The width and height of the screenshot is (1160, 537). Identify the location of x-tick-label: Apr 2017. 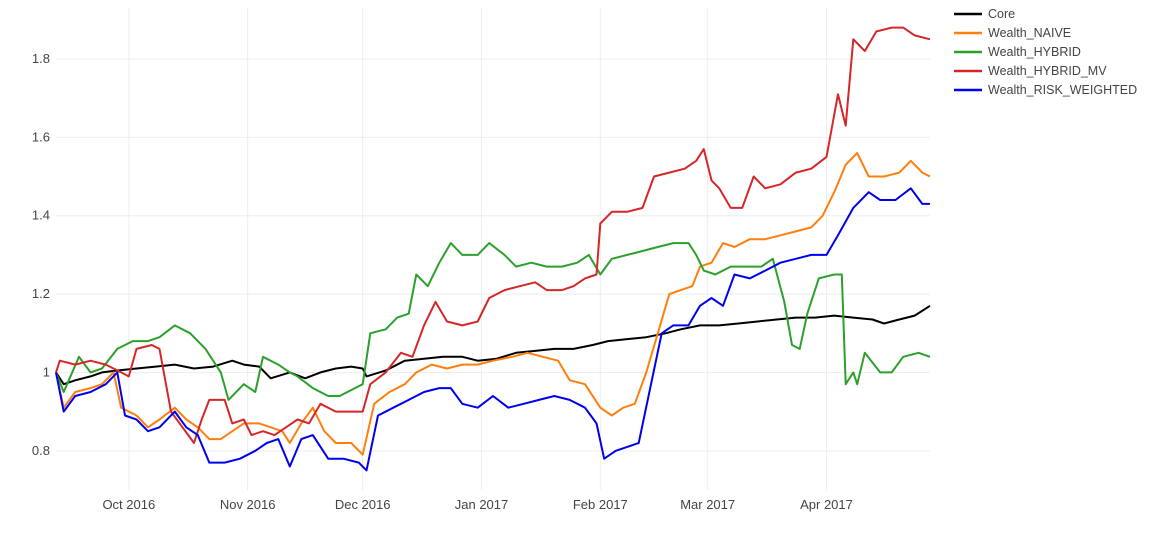
(826, 504).